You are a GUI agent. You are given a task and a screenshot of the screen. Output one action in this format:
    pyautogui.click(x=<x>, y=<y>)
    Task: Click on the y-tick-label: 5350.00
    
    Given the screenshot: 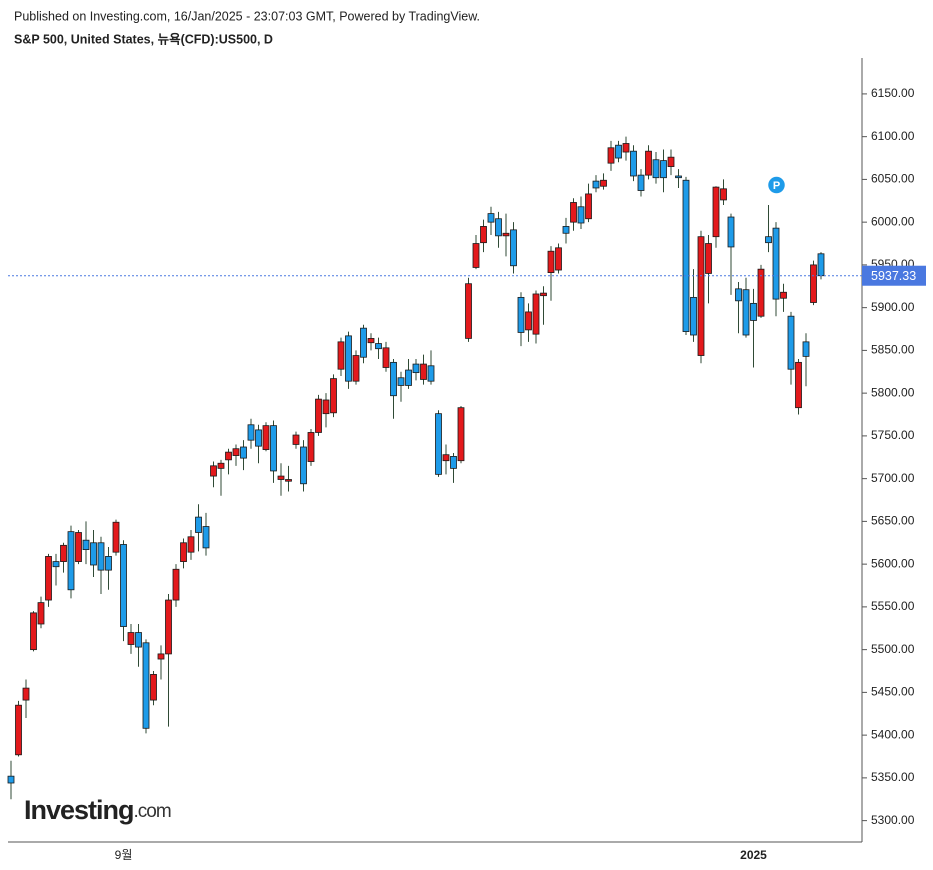 What is the action you would take?
    pyautogui.click(x=893, y=777)
    